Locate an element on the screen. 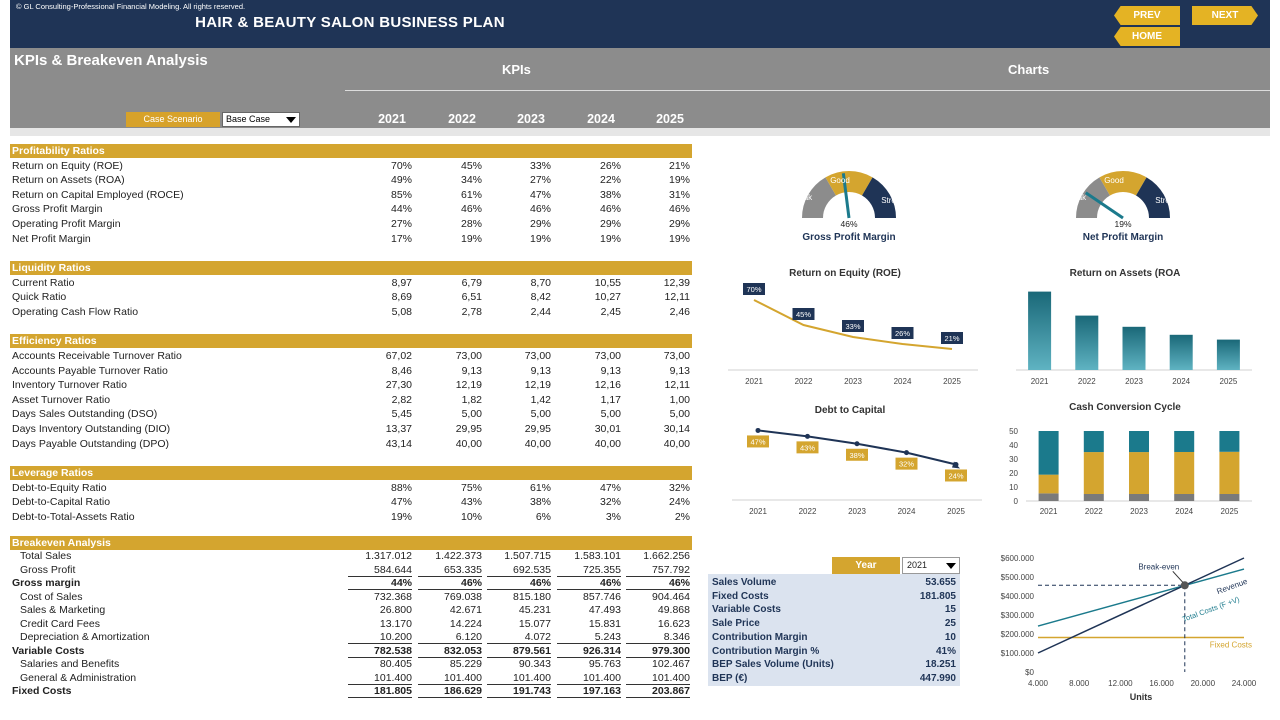 This screenshot has width=1280, height=720. gauge-weak-label: Weak is located at coordinates (1076, 197).